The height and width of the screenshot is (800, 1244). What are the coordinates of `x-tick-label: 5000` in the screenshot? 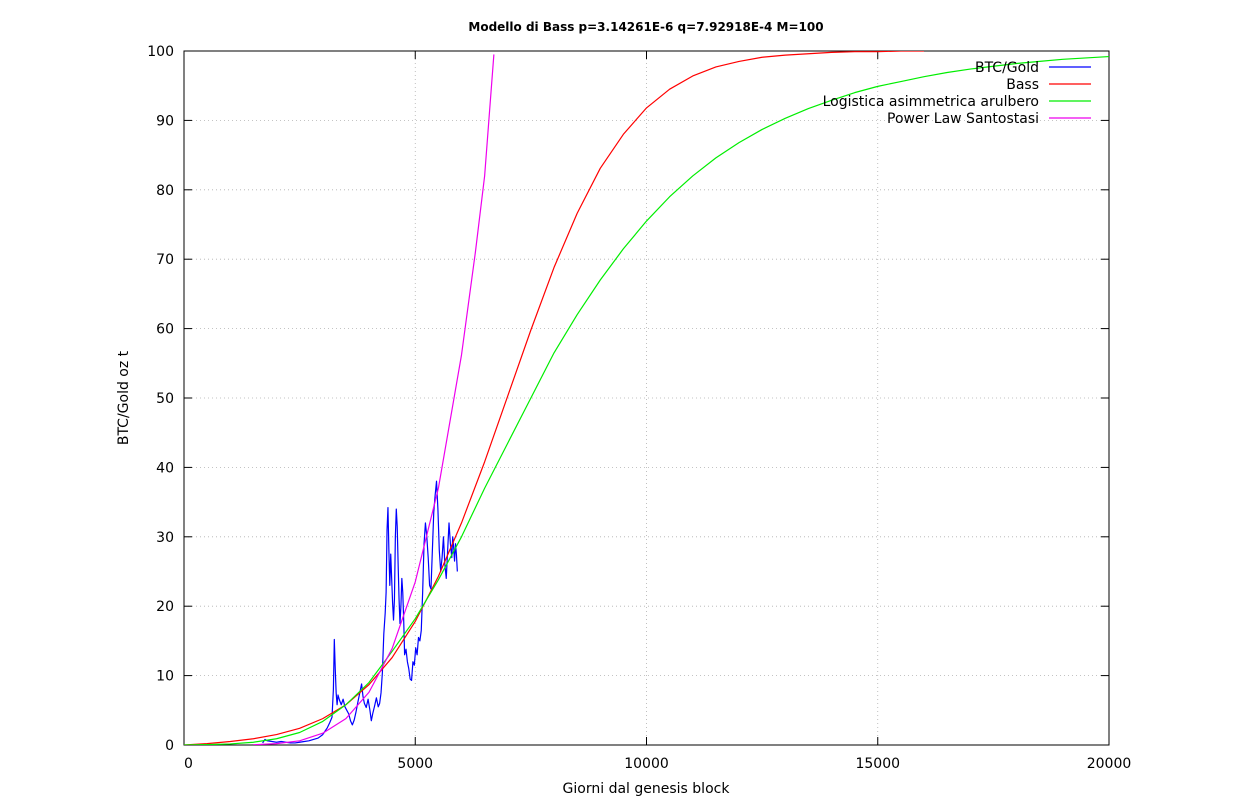 It's located at (415, 764).